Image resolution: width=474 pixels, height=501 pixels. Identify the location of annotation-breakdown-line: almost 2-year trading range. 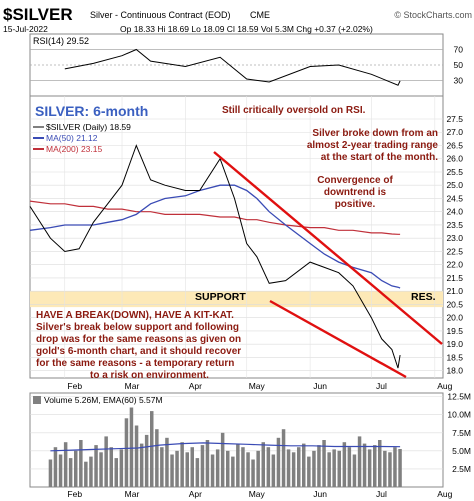
(373, 145).